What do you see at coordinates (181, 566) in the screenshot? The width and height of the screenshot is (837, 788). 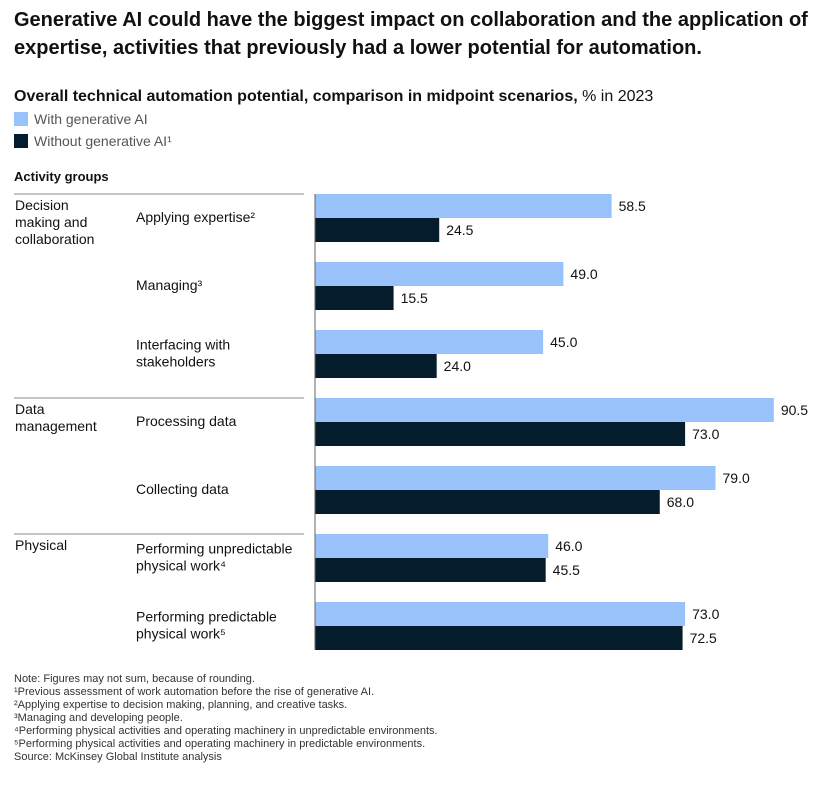 I see `category-label: physical work⁴` at bounding box center [181, 566].